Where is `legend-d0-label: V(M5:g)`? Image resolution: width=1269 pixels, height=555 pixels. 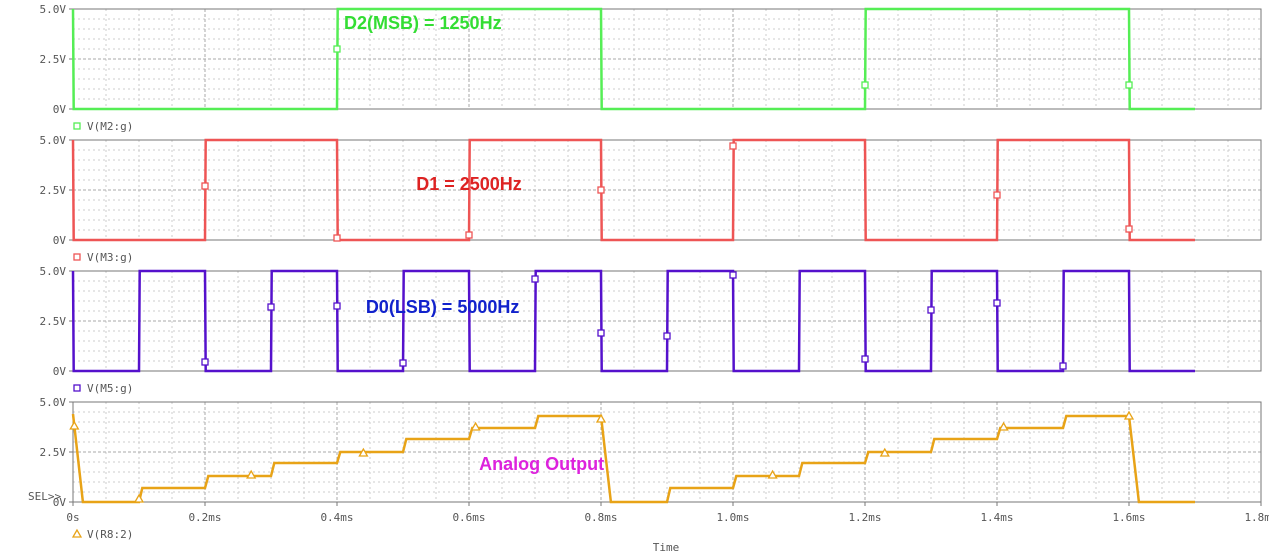 legend-d0-label: V(M5:g) is located at coordinates (110, 388).